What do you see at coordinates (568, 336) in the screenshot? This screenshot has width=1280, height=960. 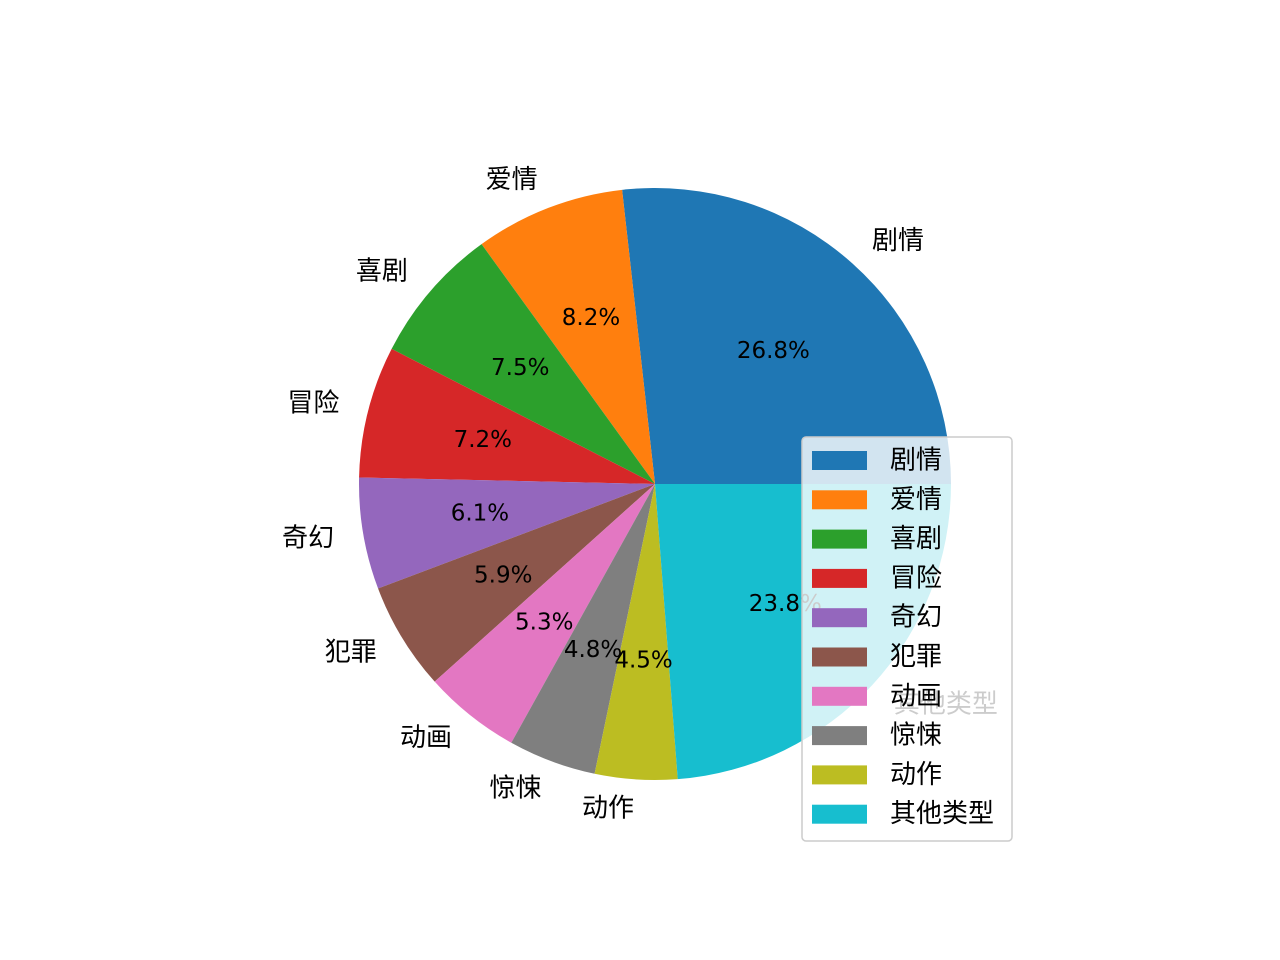 I see `slice-2-wedge` at bounding box center [568, 336].